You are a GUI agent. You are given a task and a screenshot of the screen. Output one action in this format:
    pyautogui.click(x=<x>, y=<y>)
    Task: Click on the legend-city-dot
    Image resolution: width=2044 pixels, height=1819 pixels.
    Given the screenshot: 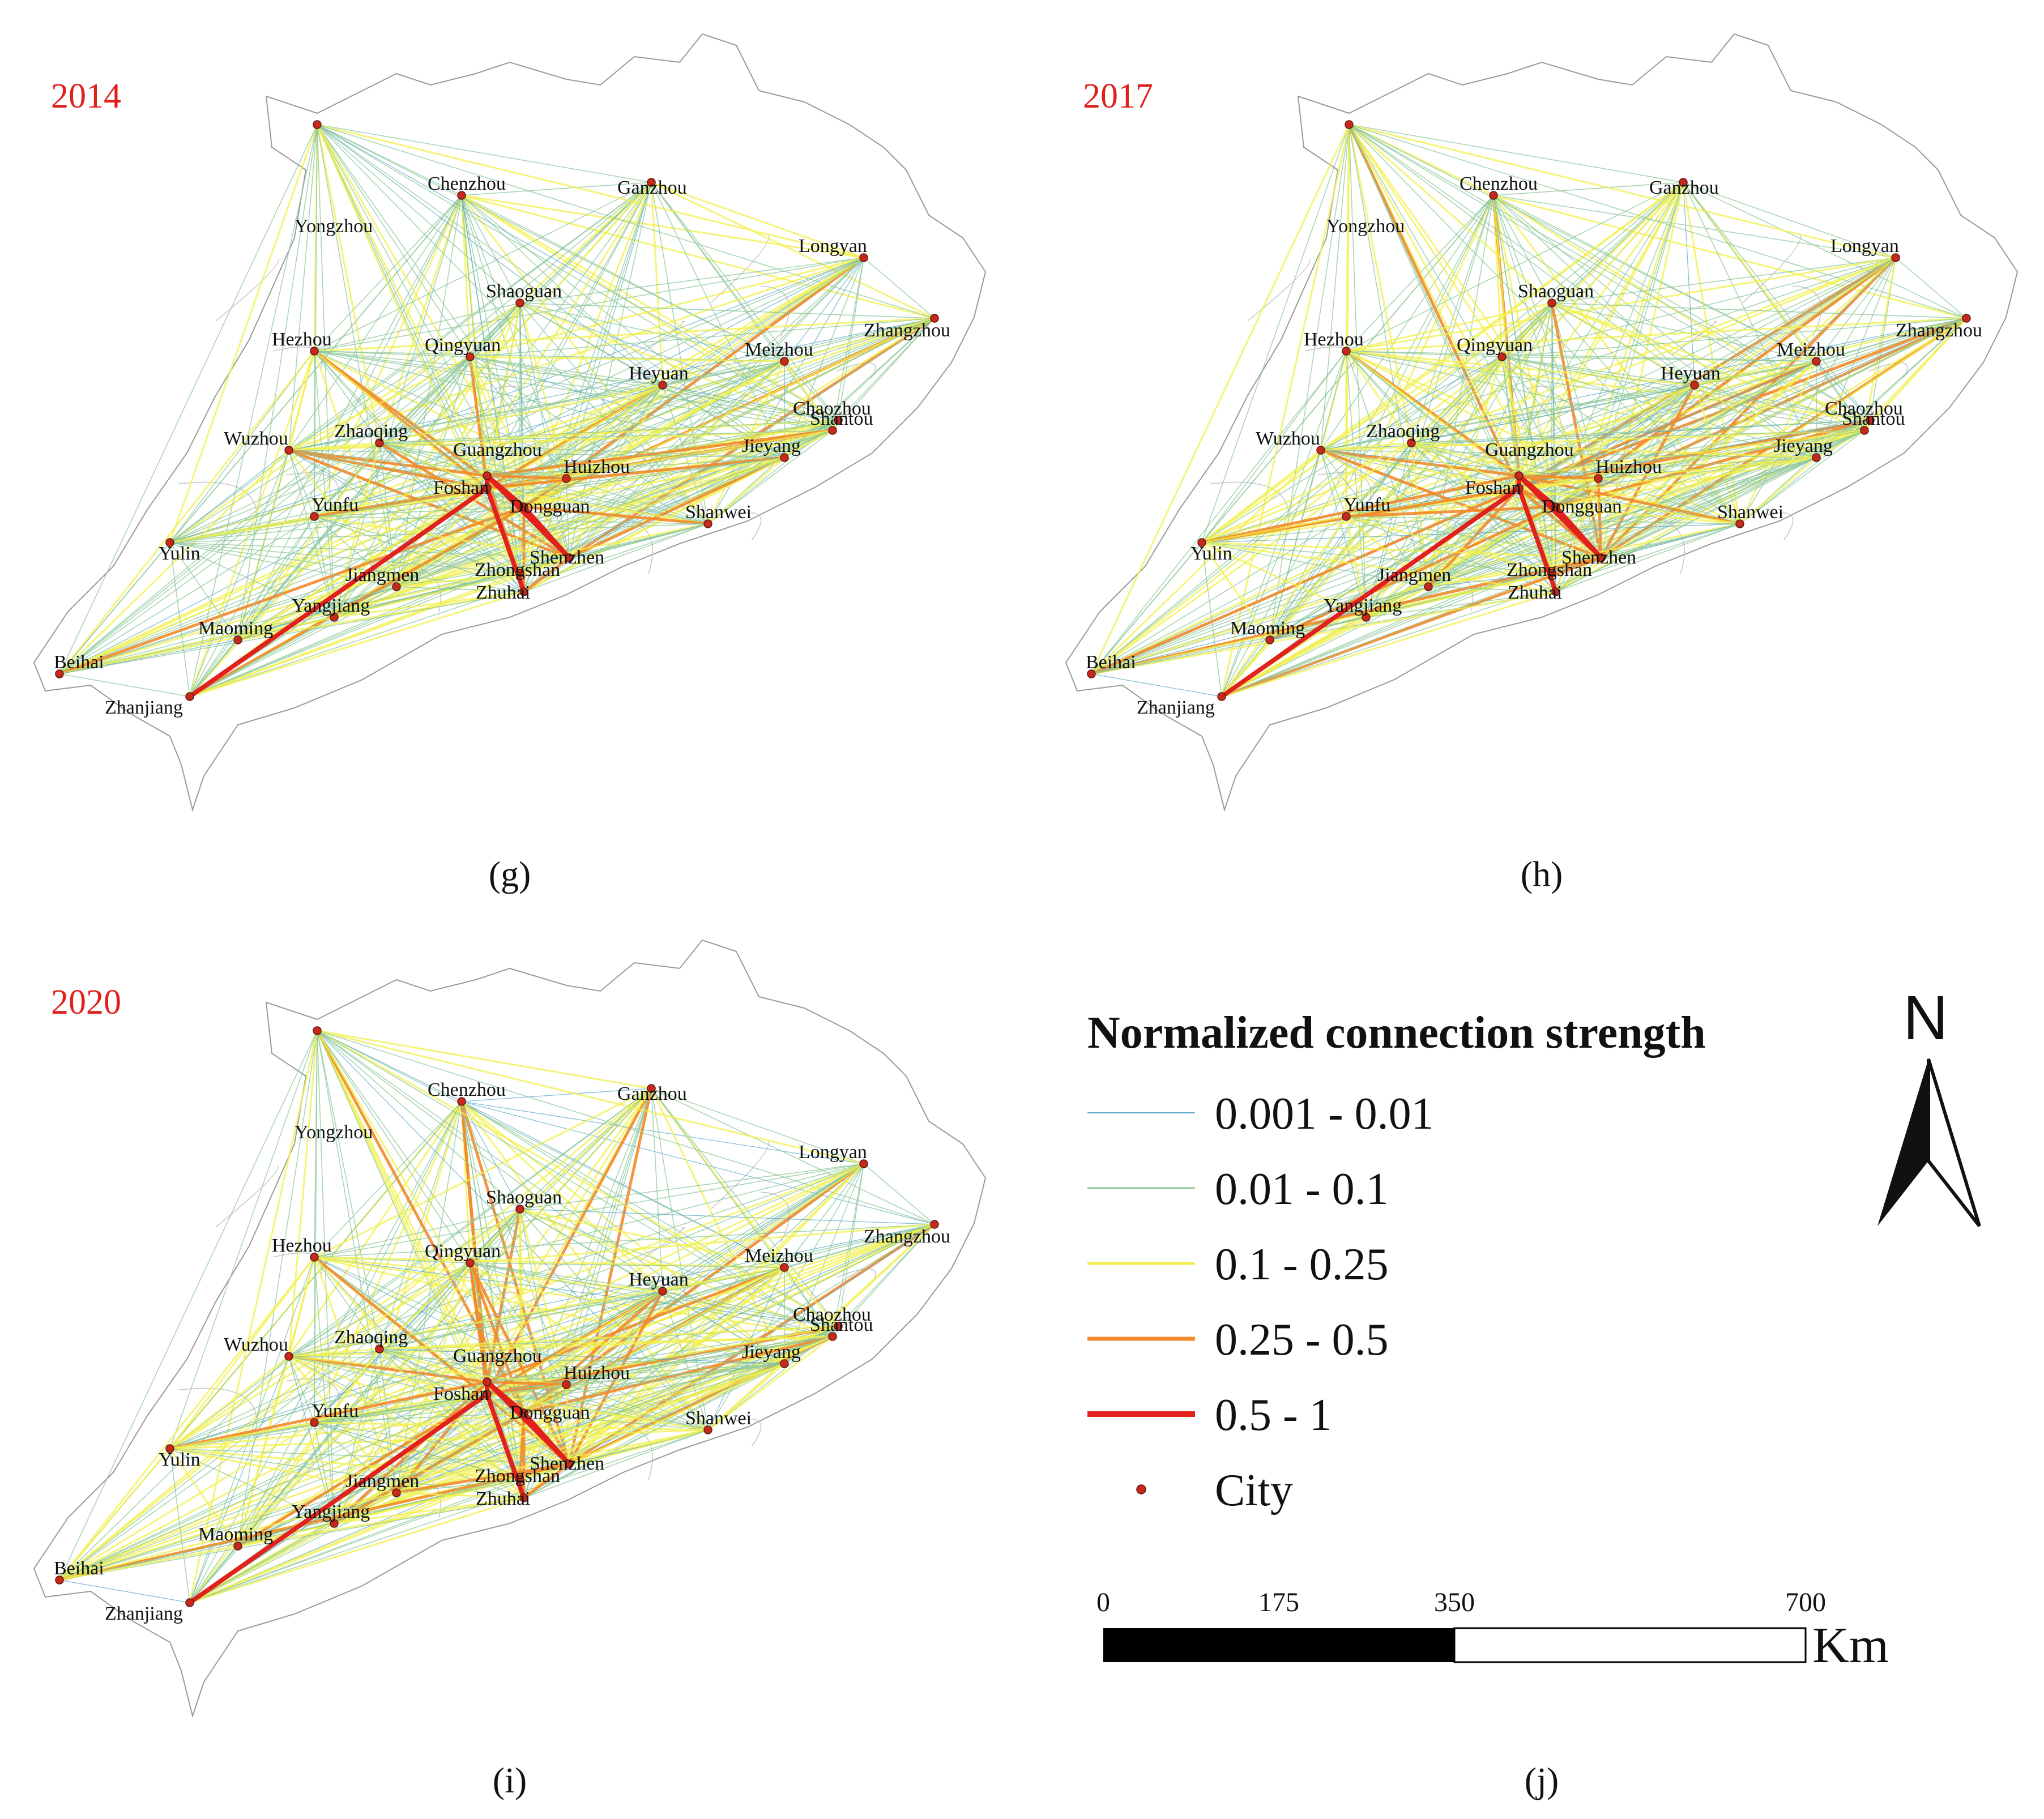 What is the action you would take?
    pyautogui.click(x=1141, y=1490)
    